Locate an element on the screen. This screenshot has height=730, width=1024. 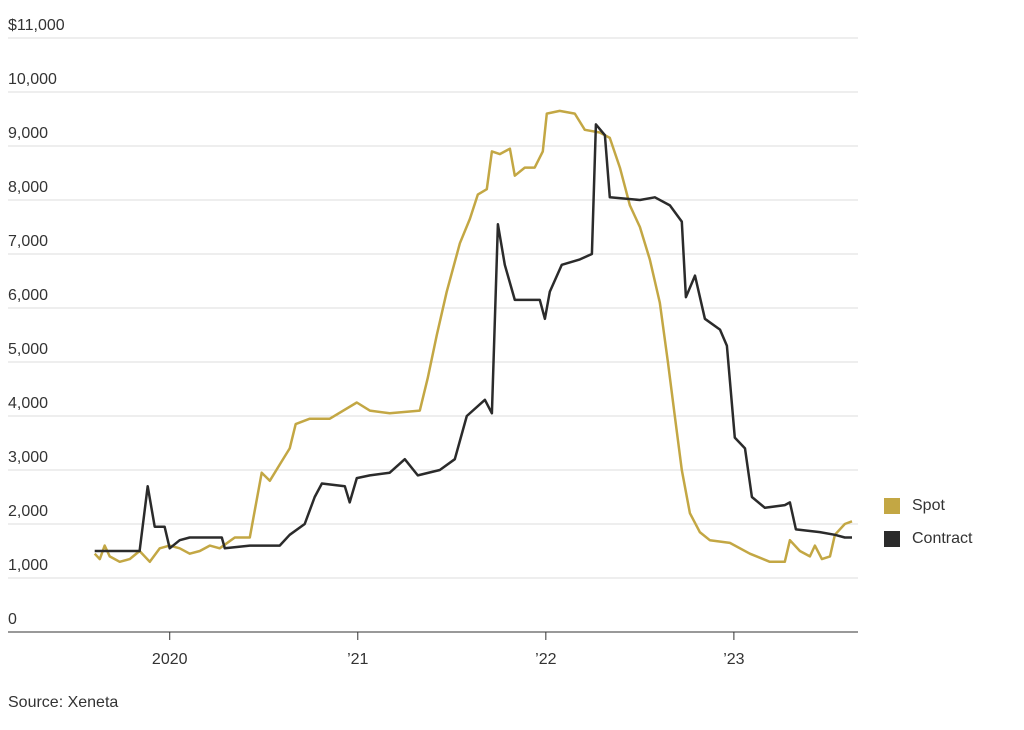
y-tick-label: $11,000 is located at coordinates (36, 25).